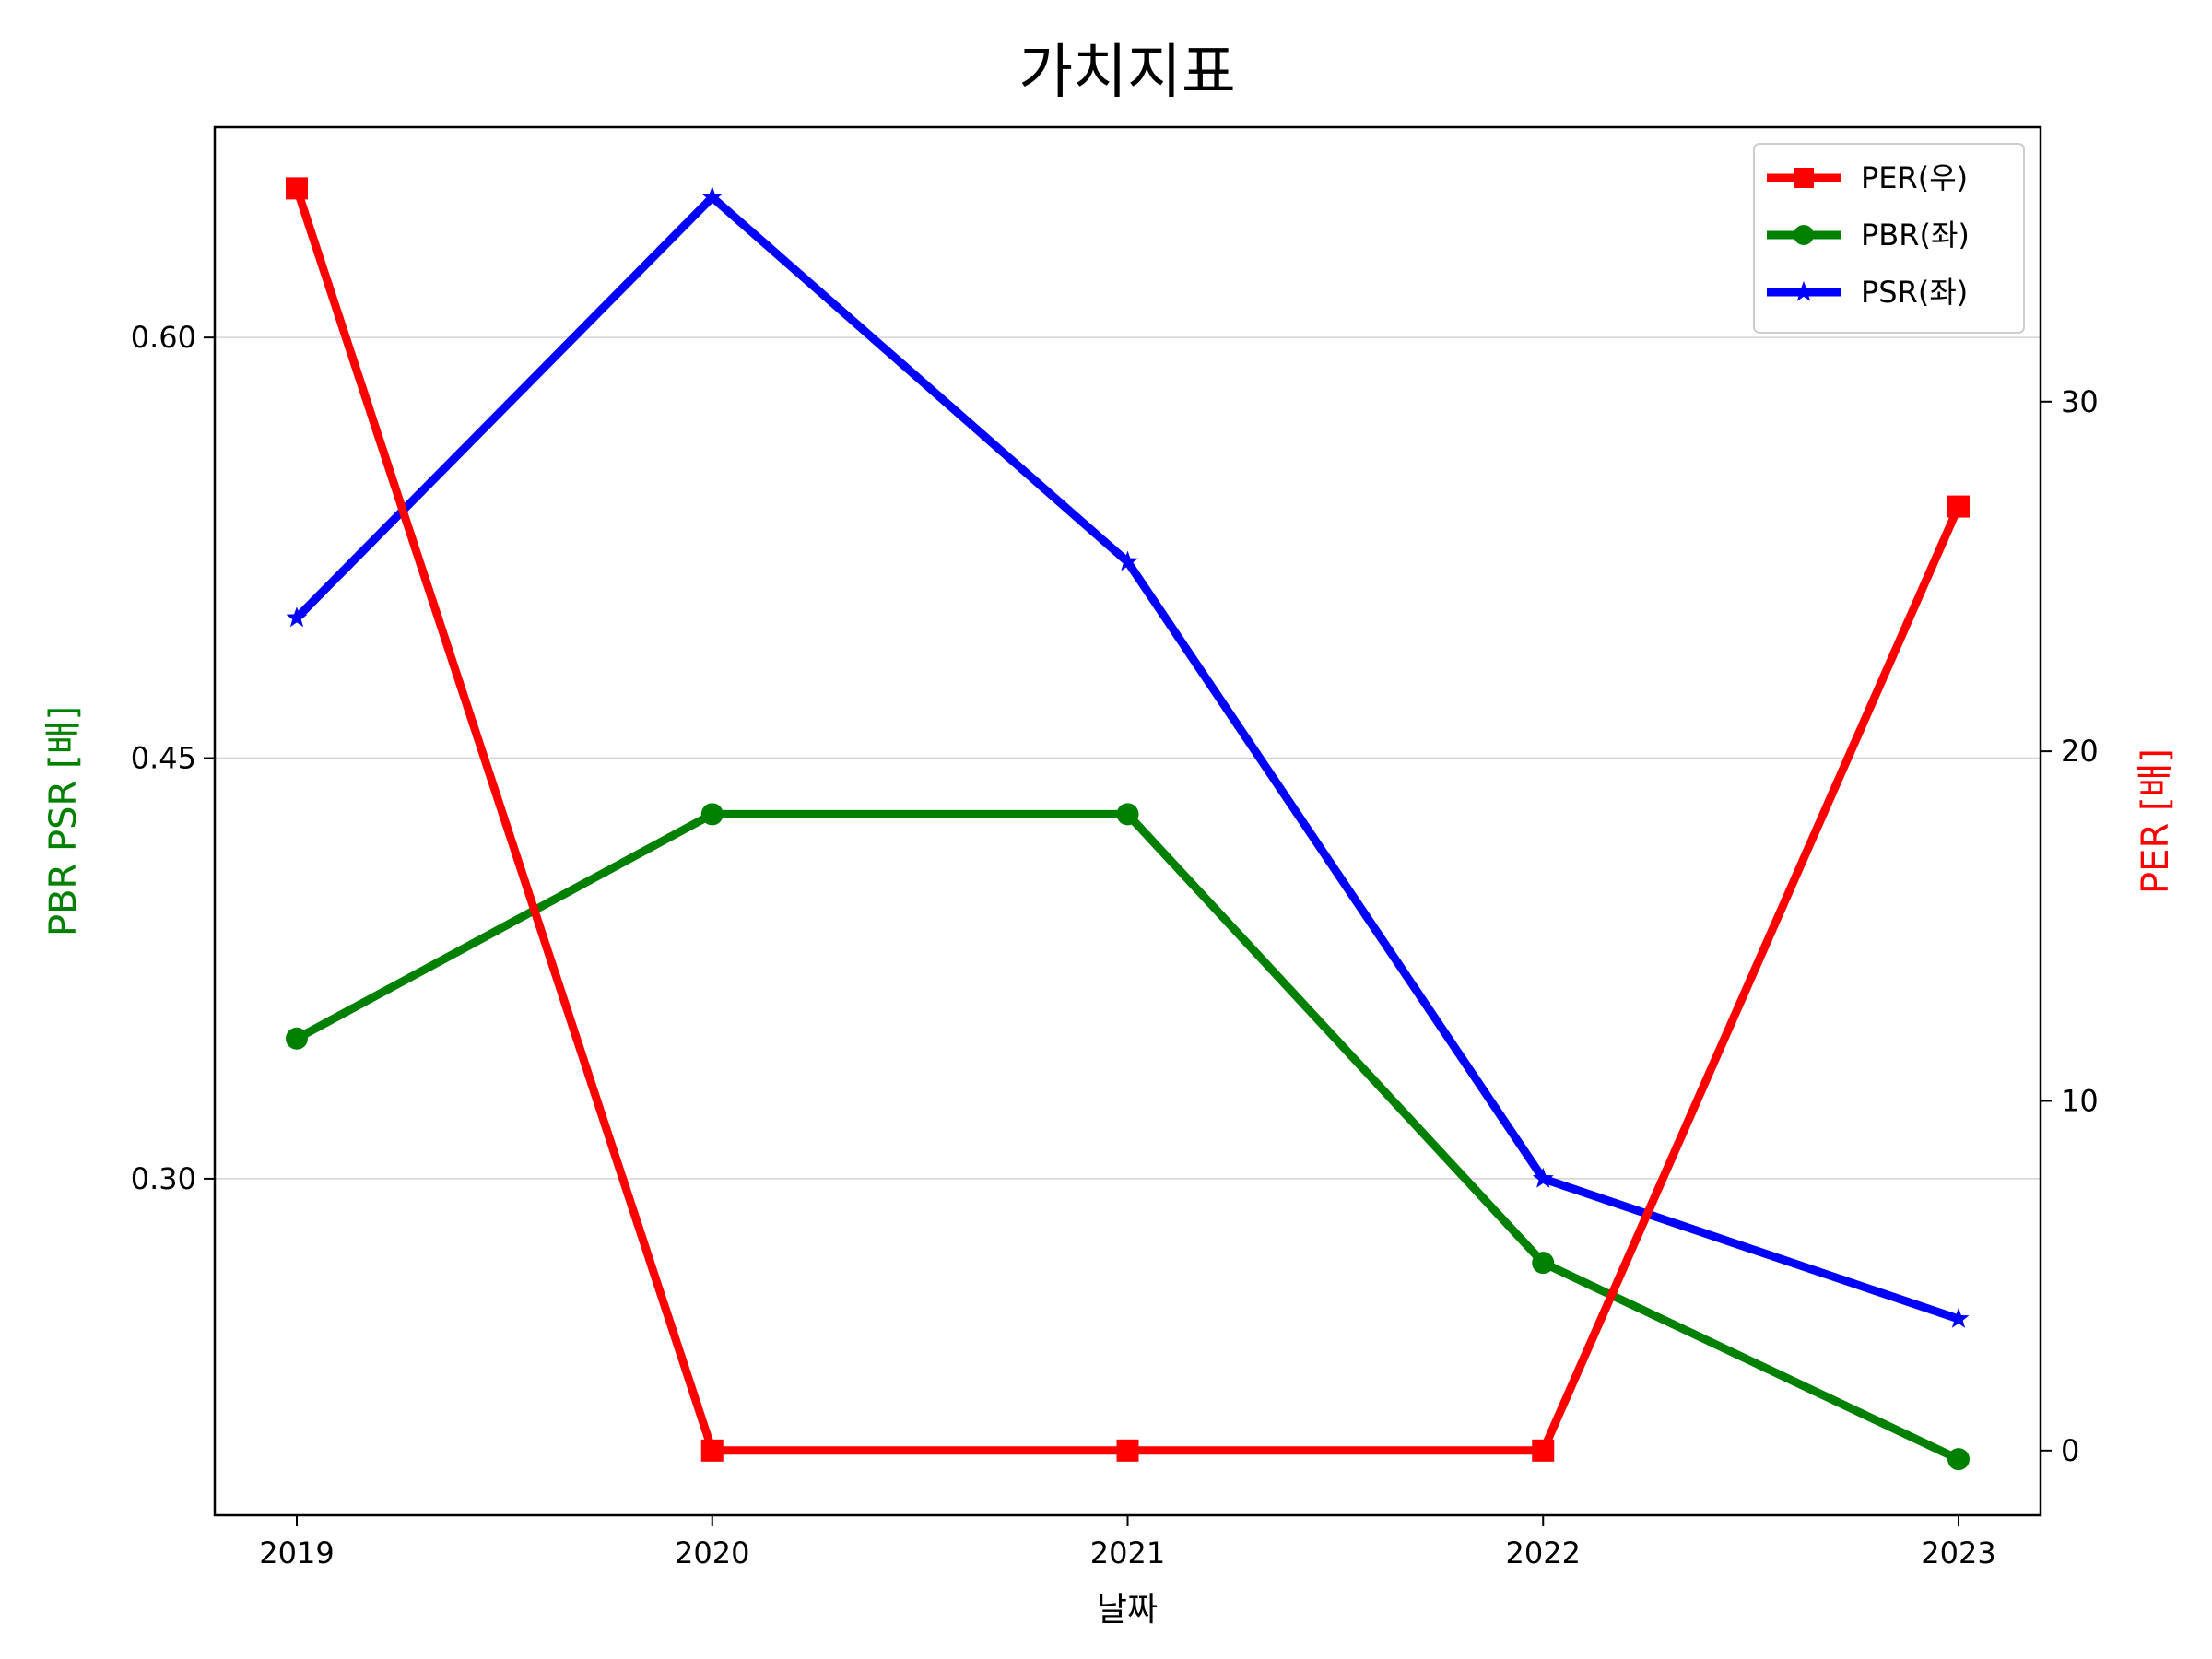  I want to click on x-tick-label-2: 2021, so click(1127, 1553).